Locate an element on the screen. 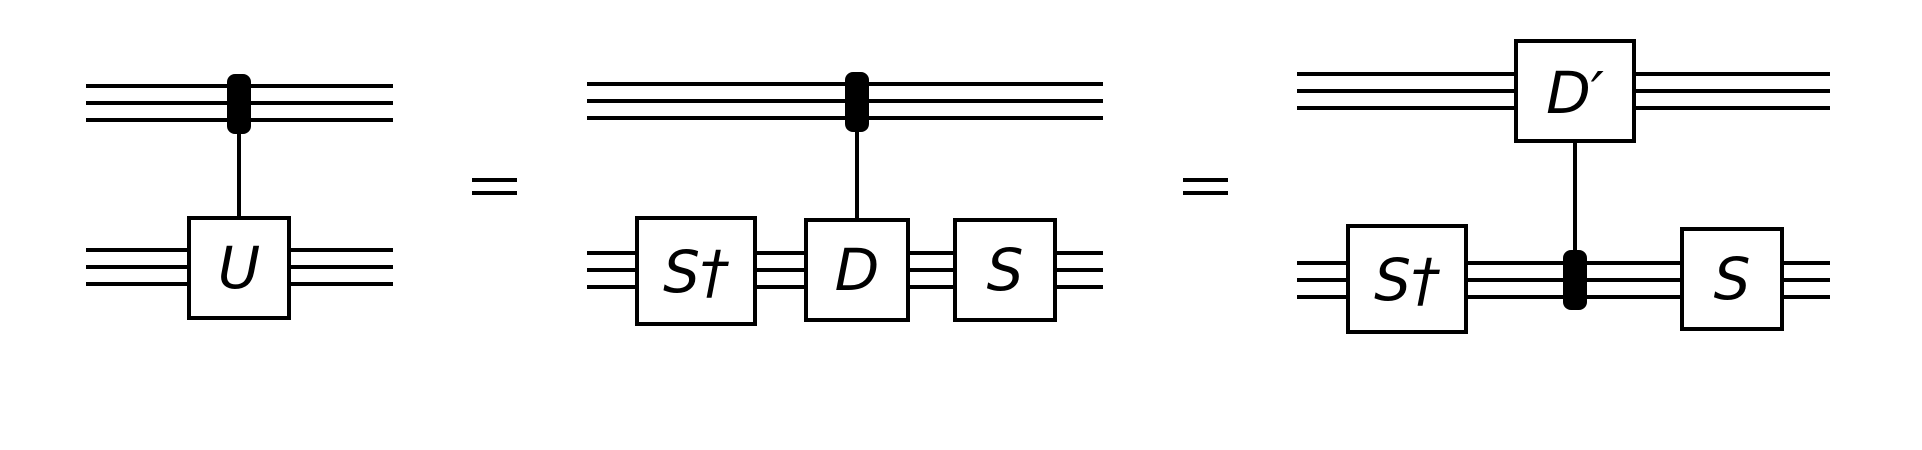 This screenshot has width=1922, height=450. middle-gate-s-dagger-box is located at coordinates (696, 271).